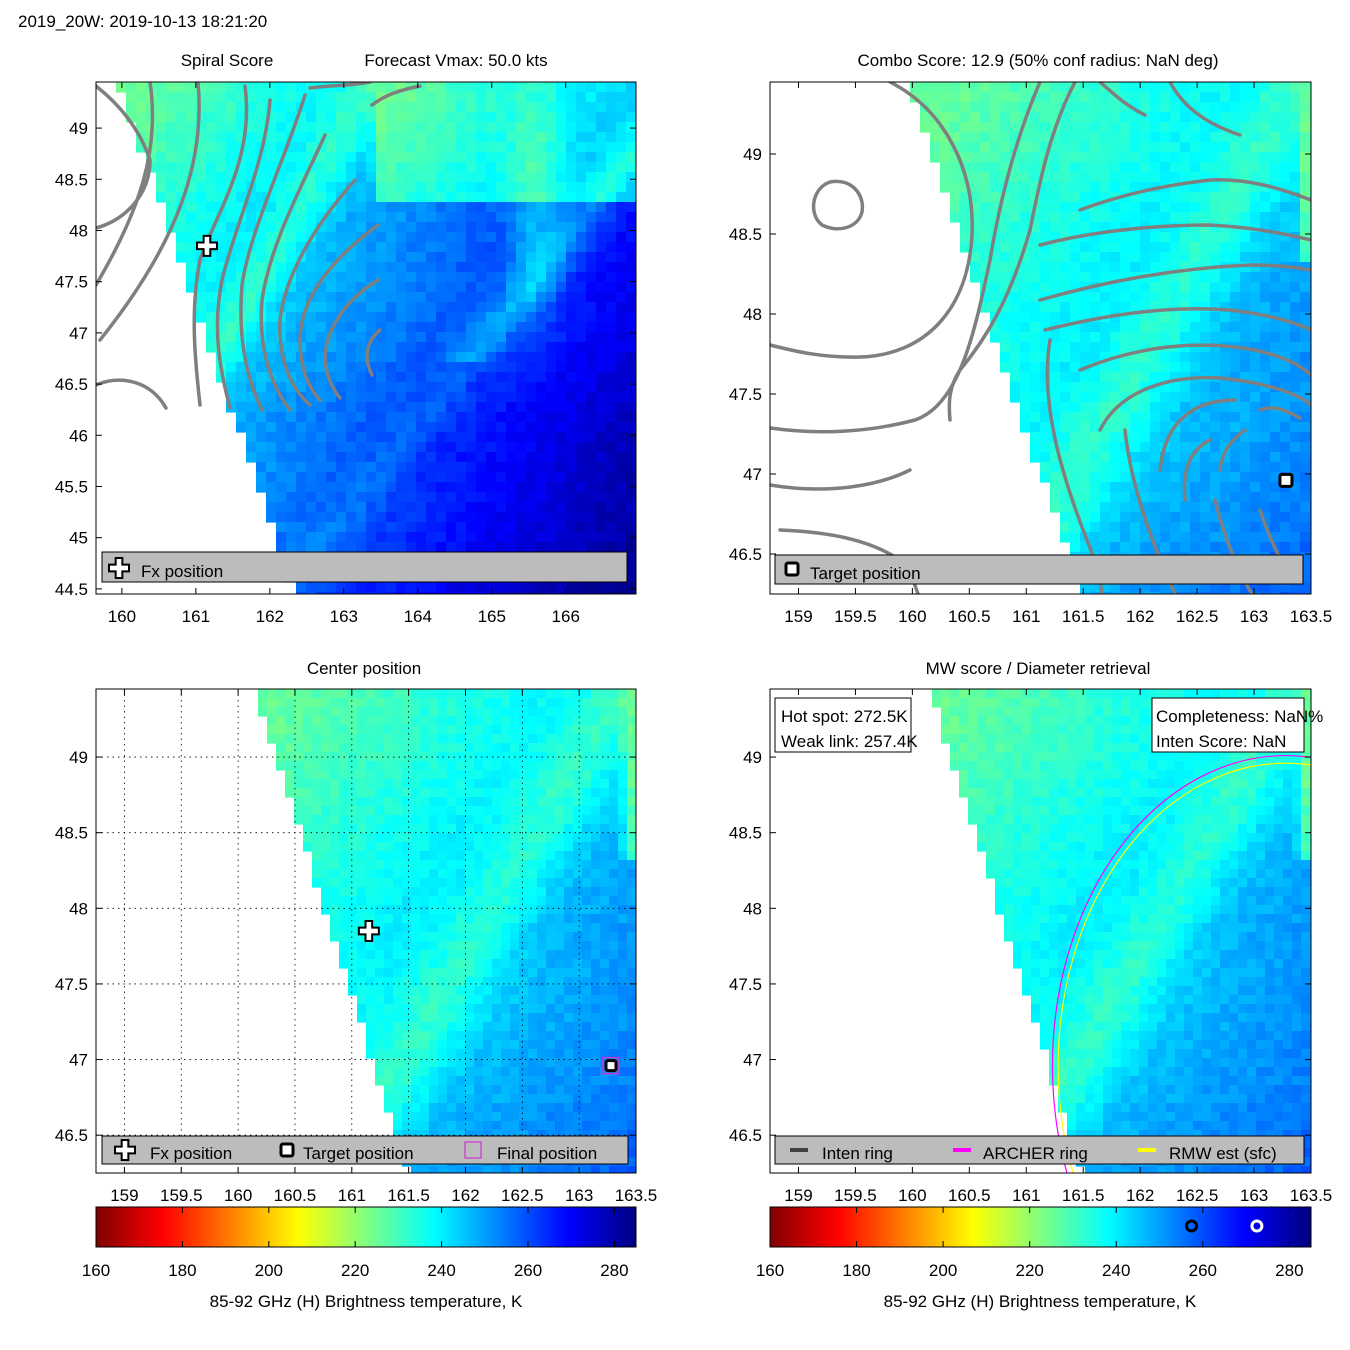 Image resolution: width=1350 pixels, height=1350 pixels. Describe the element at coordinates (78, 538) in the screenshot. I see `y-tick-label: 45` at that location.